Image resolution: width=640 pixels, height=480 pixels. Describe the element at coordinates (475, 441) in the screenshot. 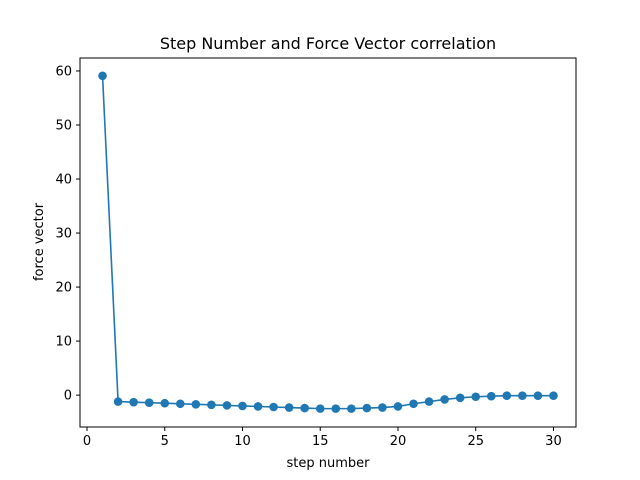

I see `x-tick-label: 25` at that location.